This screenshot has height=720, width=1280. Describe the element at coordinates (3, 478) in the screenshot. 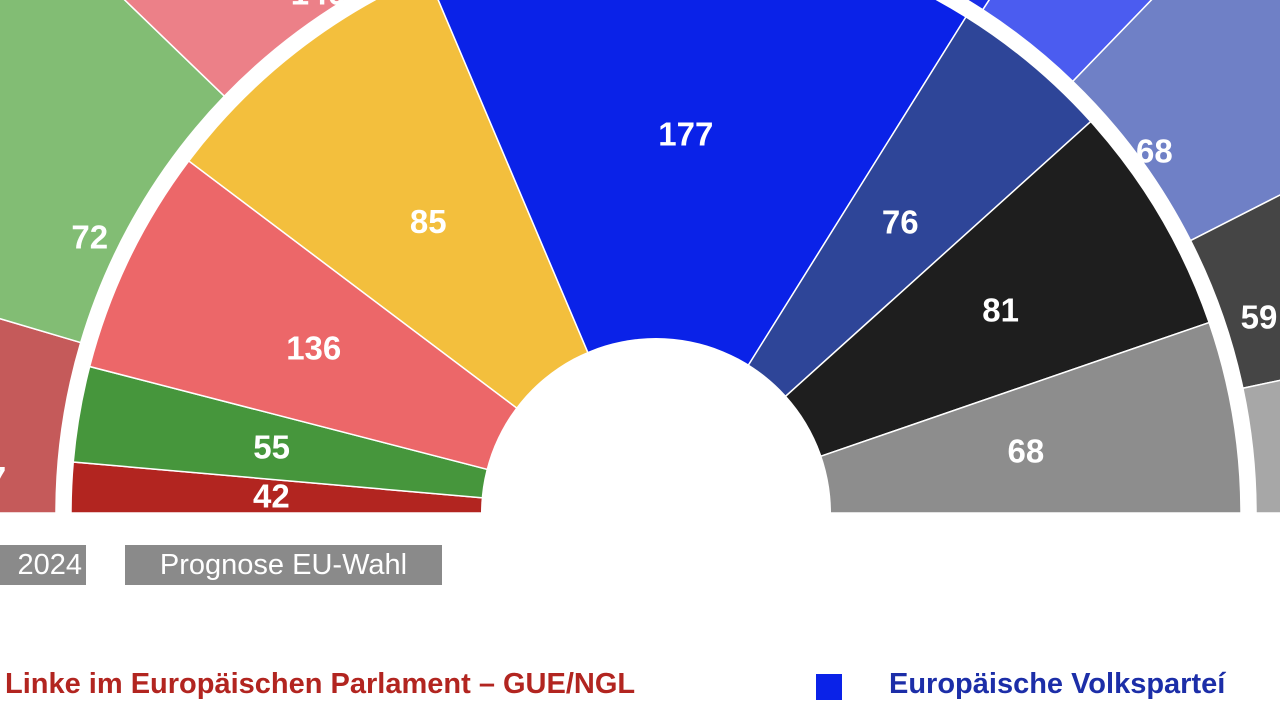

I see `outer-value-label: 7` at that location.